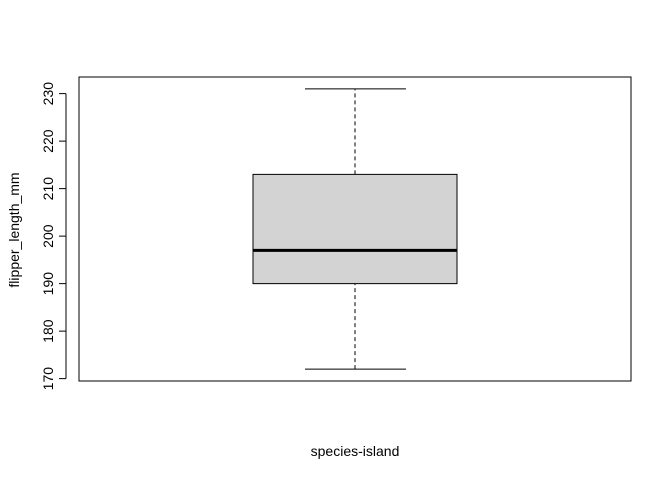  What do you see at coordinates (48, 236) in the screenshot?
I see `y-tick-label: 200` at bounding box center [48, 236].